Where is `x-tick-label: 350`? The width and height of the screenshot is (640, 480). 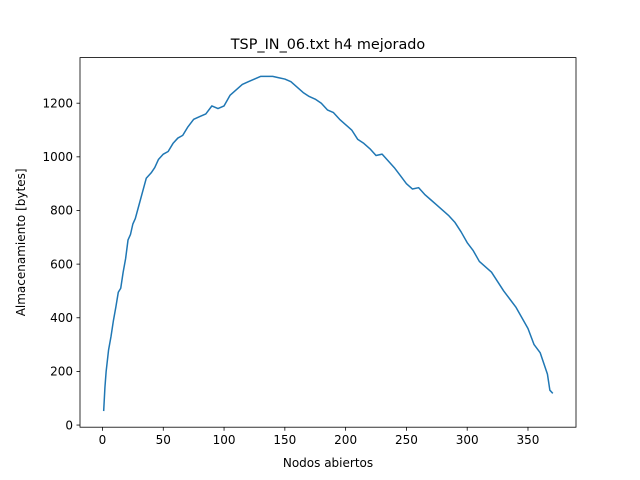
x-tick-label: 350 is located at coordinates (528, 440).